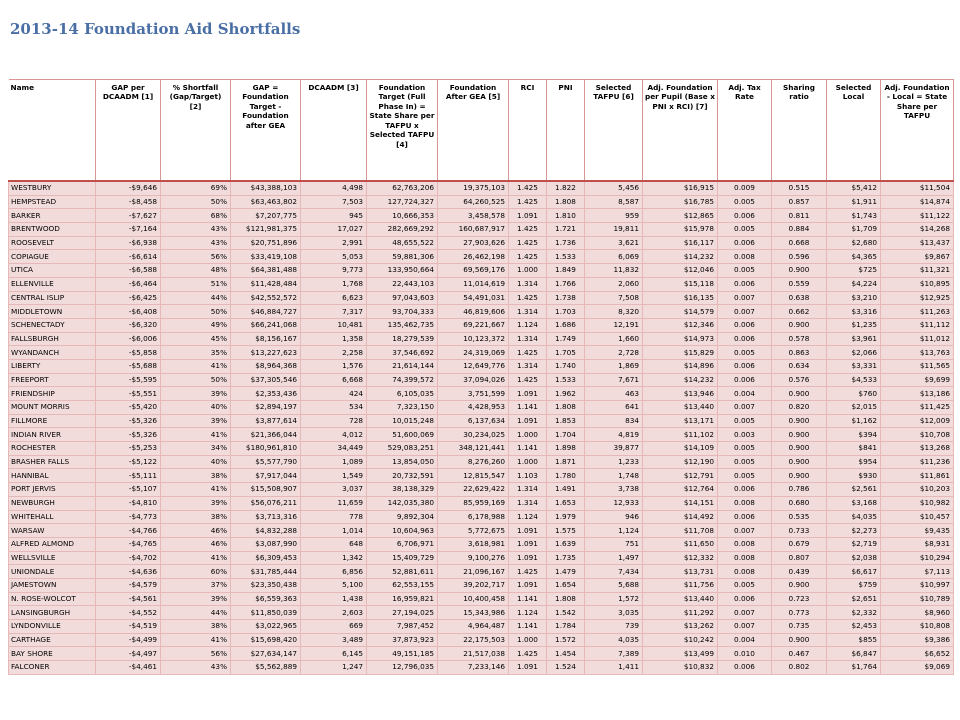 The height and width of the screenshot is (720, 960). What do you see at coordinates (613, 380) in the screenshot?
I see `table-cell: 7,671` at bounding box center [613, 380].